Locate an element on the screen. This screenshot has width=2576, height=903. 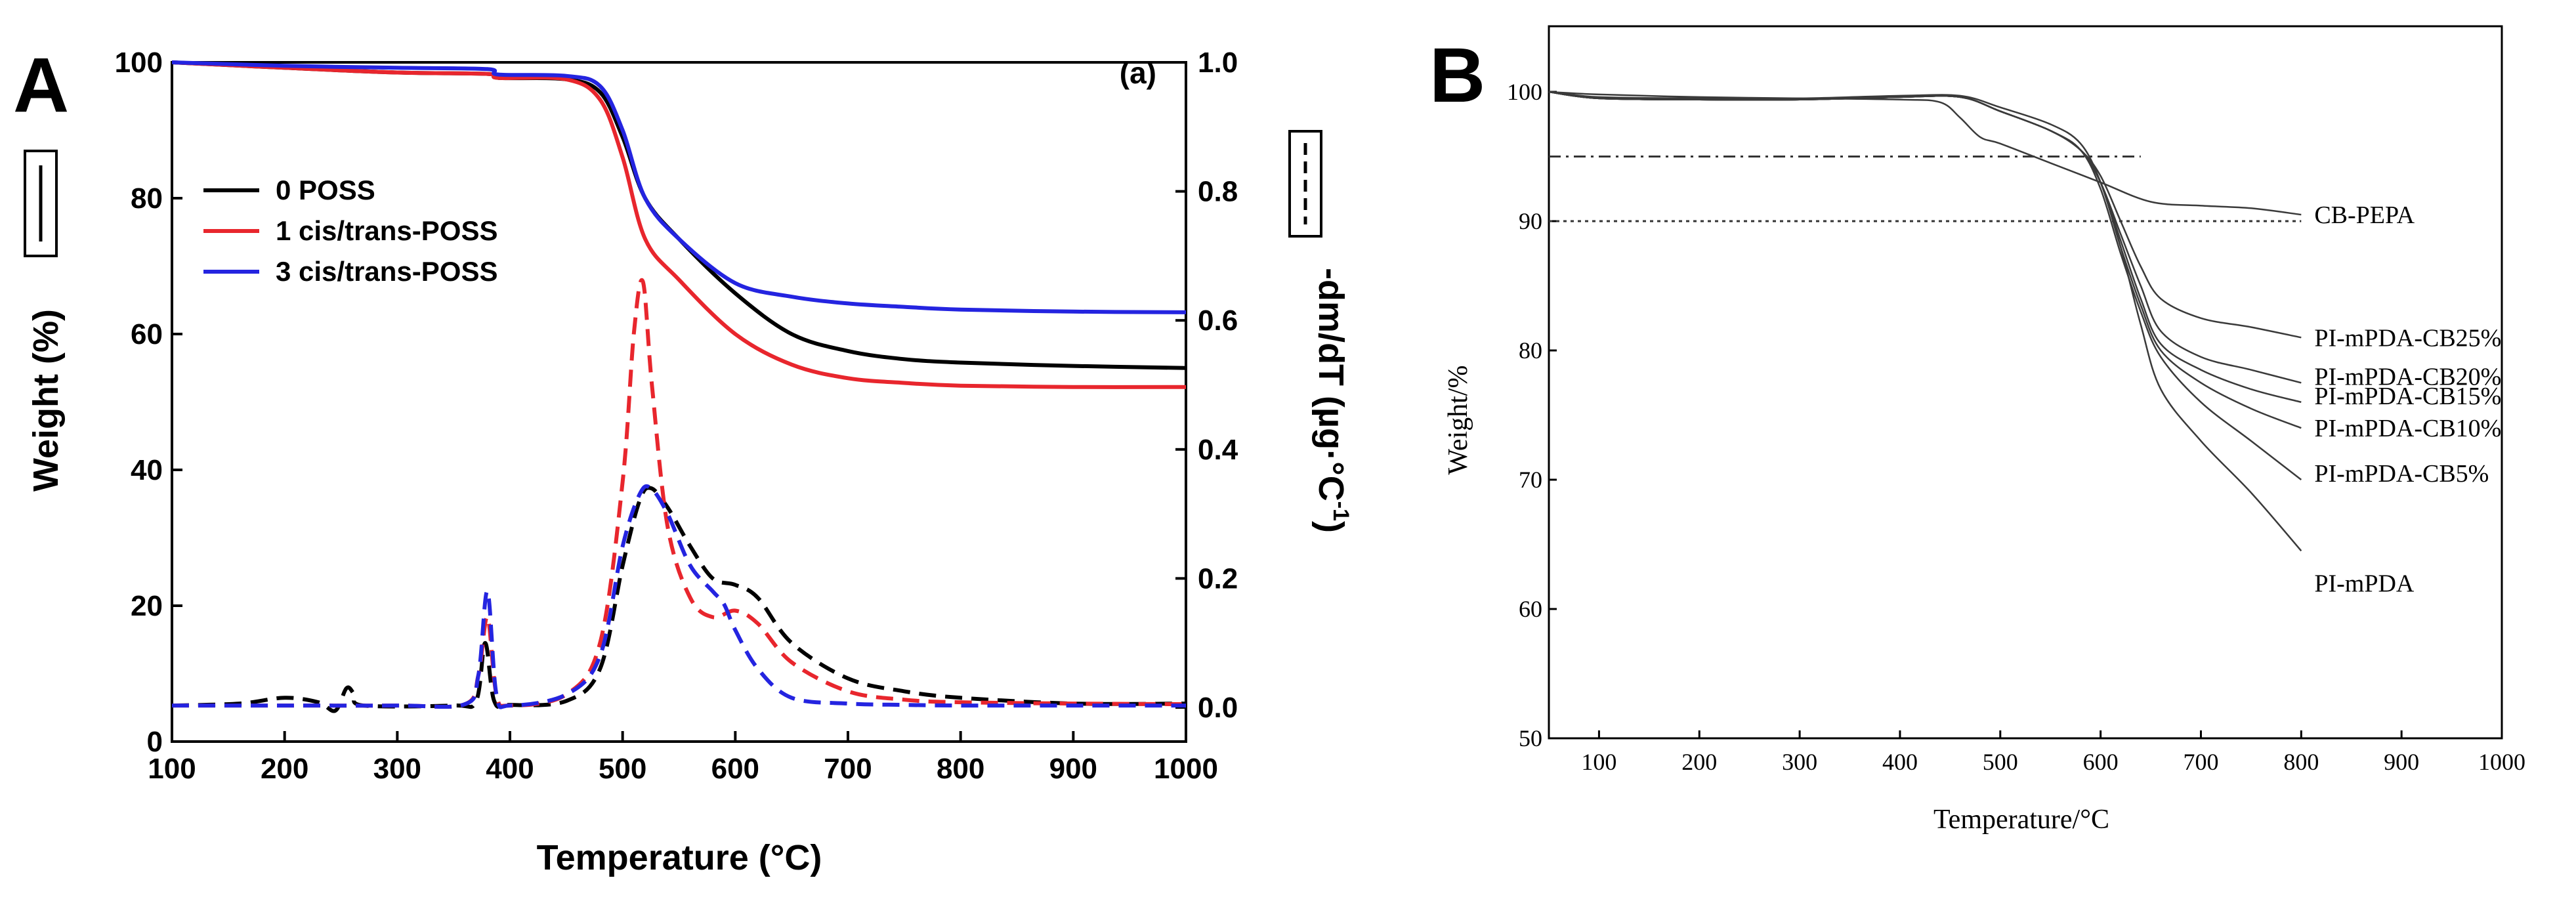
panel-a-x-tick-label: 1000 is located at coordinates (1186, 769).